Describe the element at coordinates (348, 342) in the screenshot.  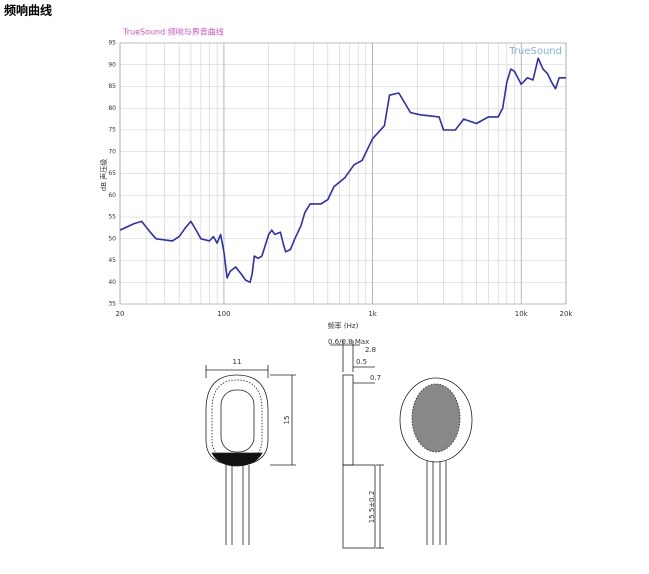
I see `dim-label: 0.6/0.8 Max` at that location.